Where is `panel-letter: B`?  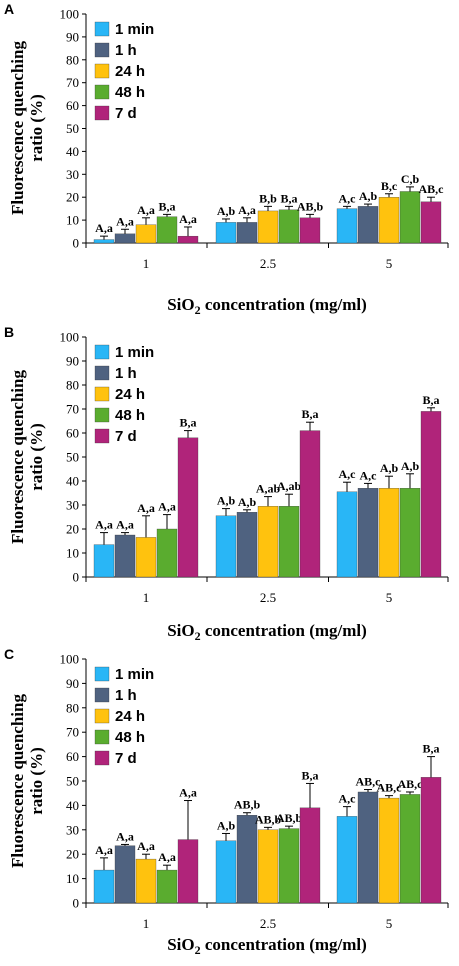
panel-letter: B is located at coordinates (9, 332).